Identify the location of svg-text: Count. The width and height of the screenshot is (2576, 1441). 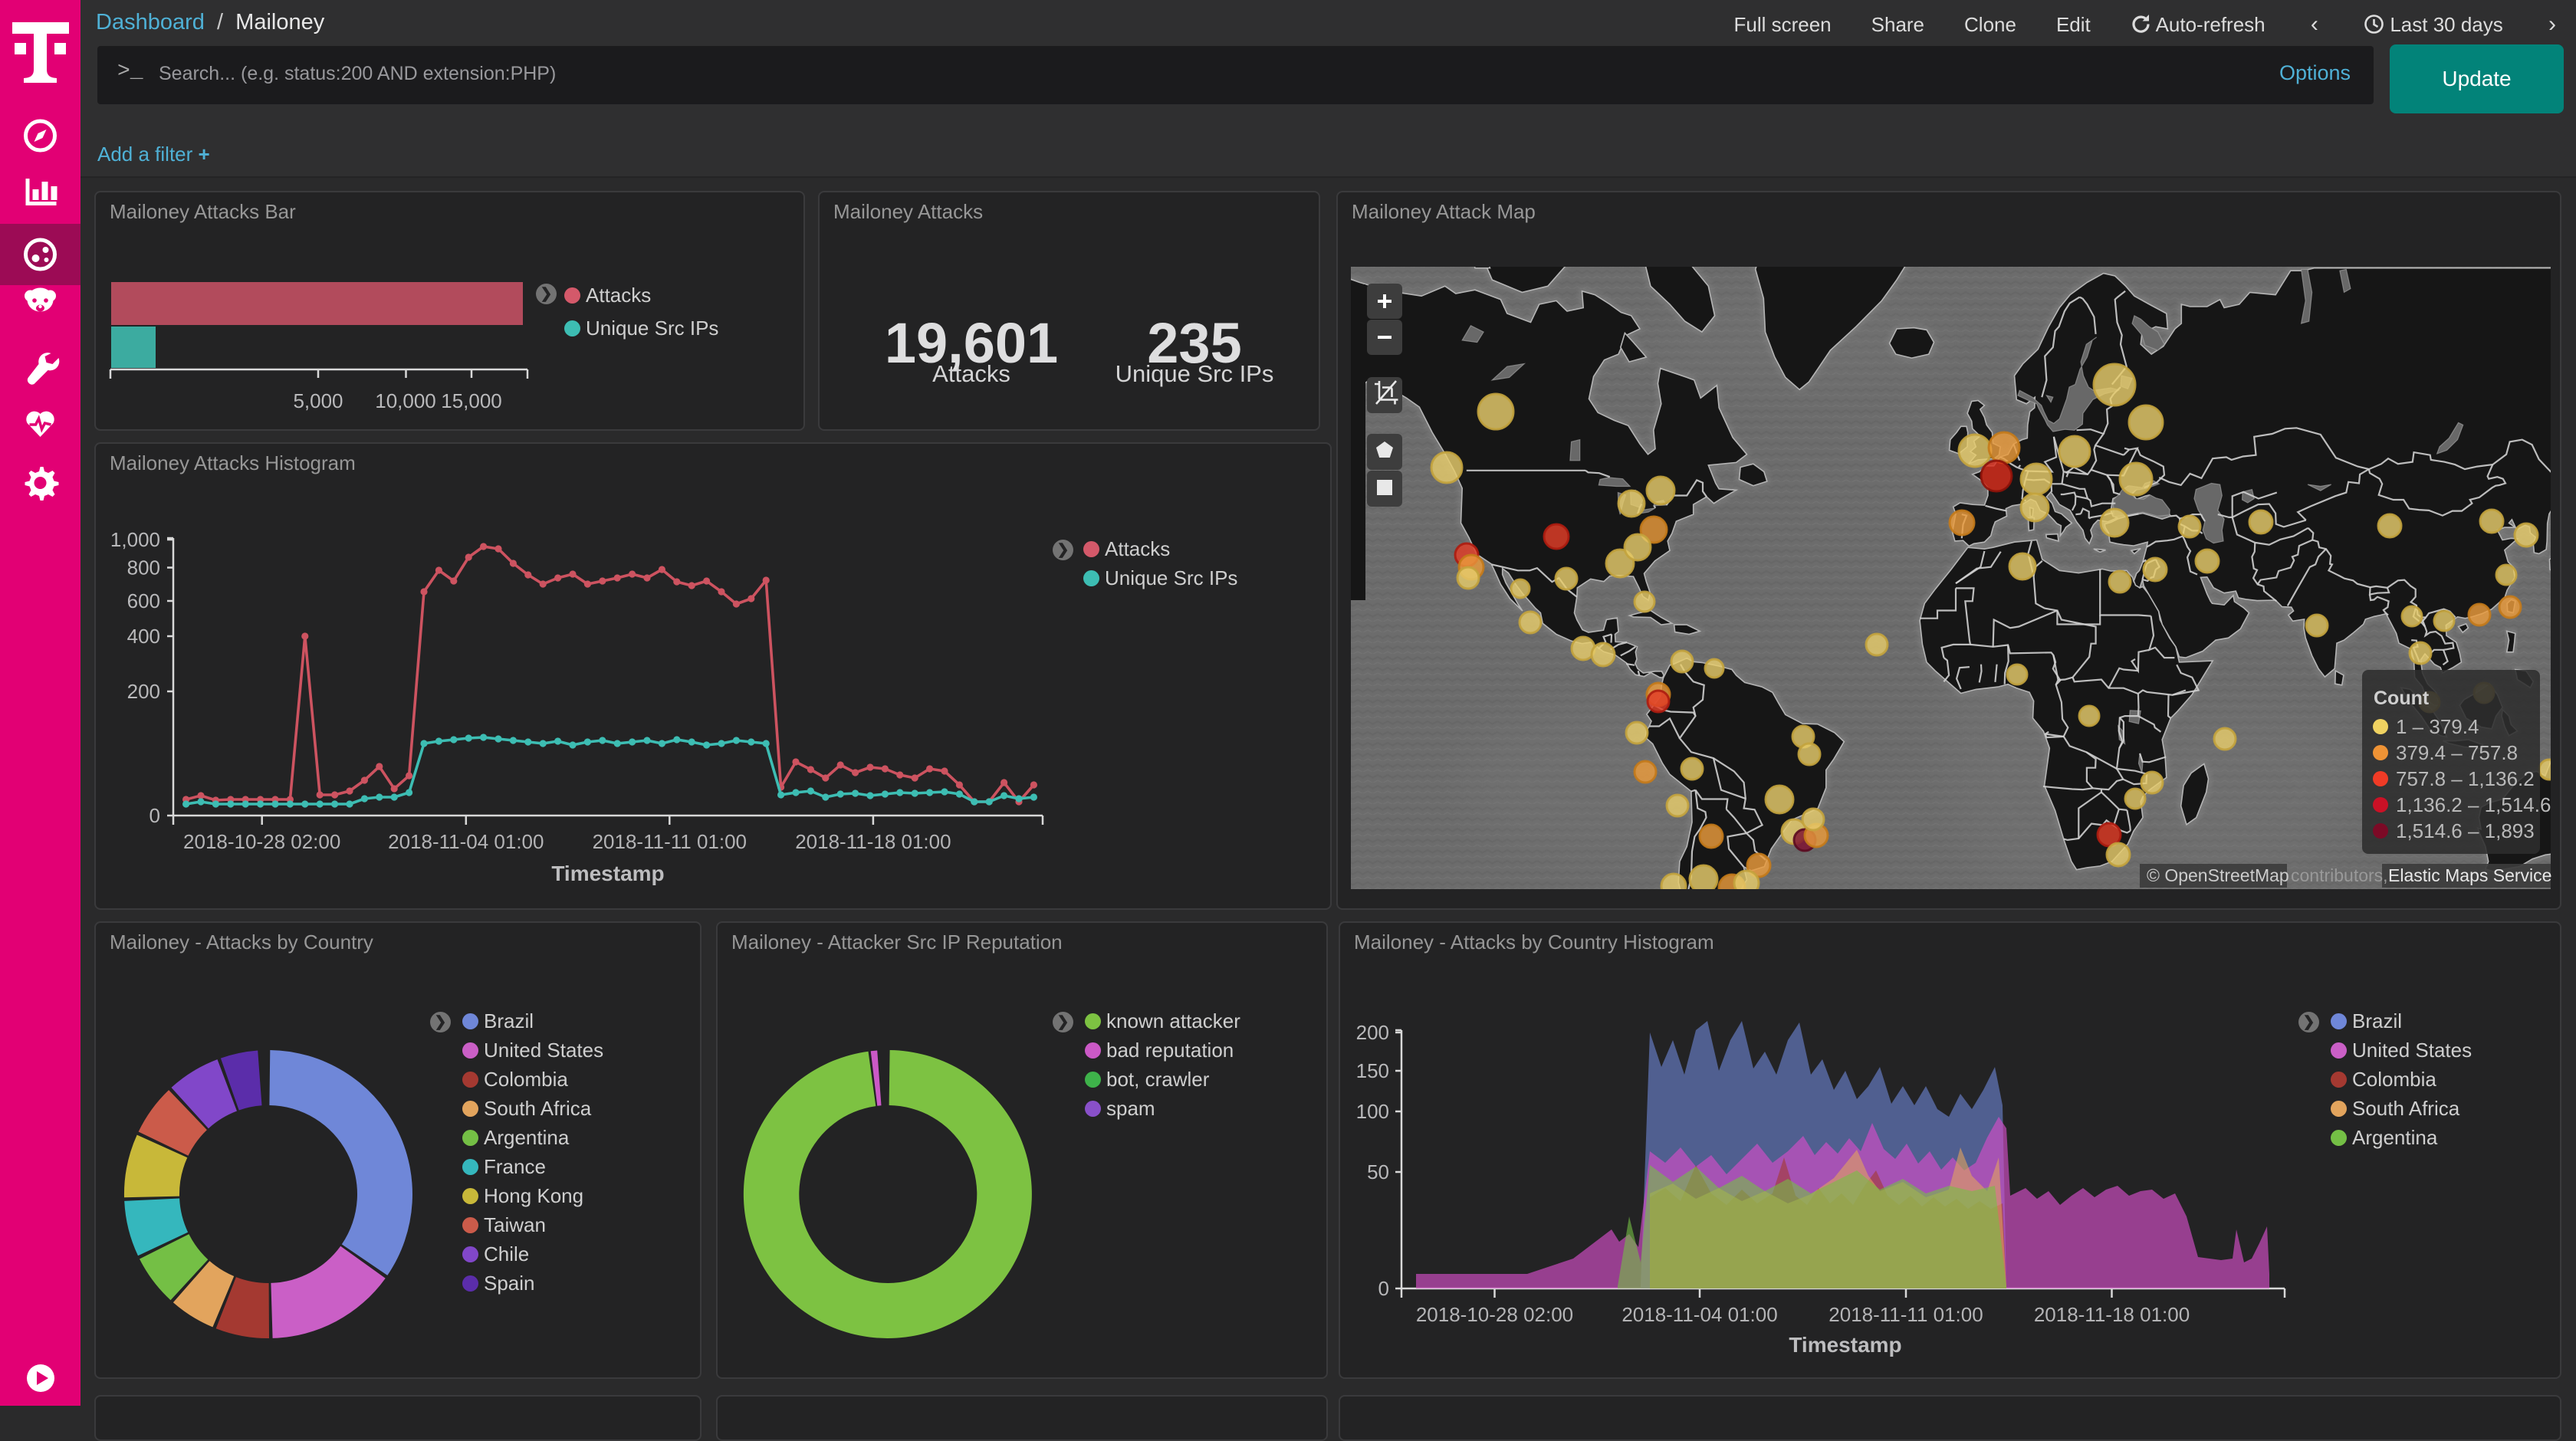
(2402, 698).